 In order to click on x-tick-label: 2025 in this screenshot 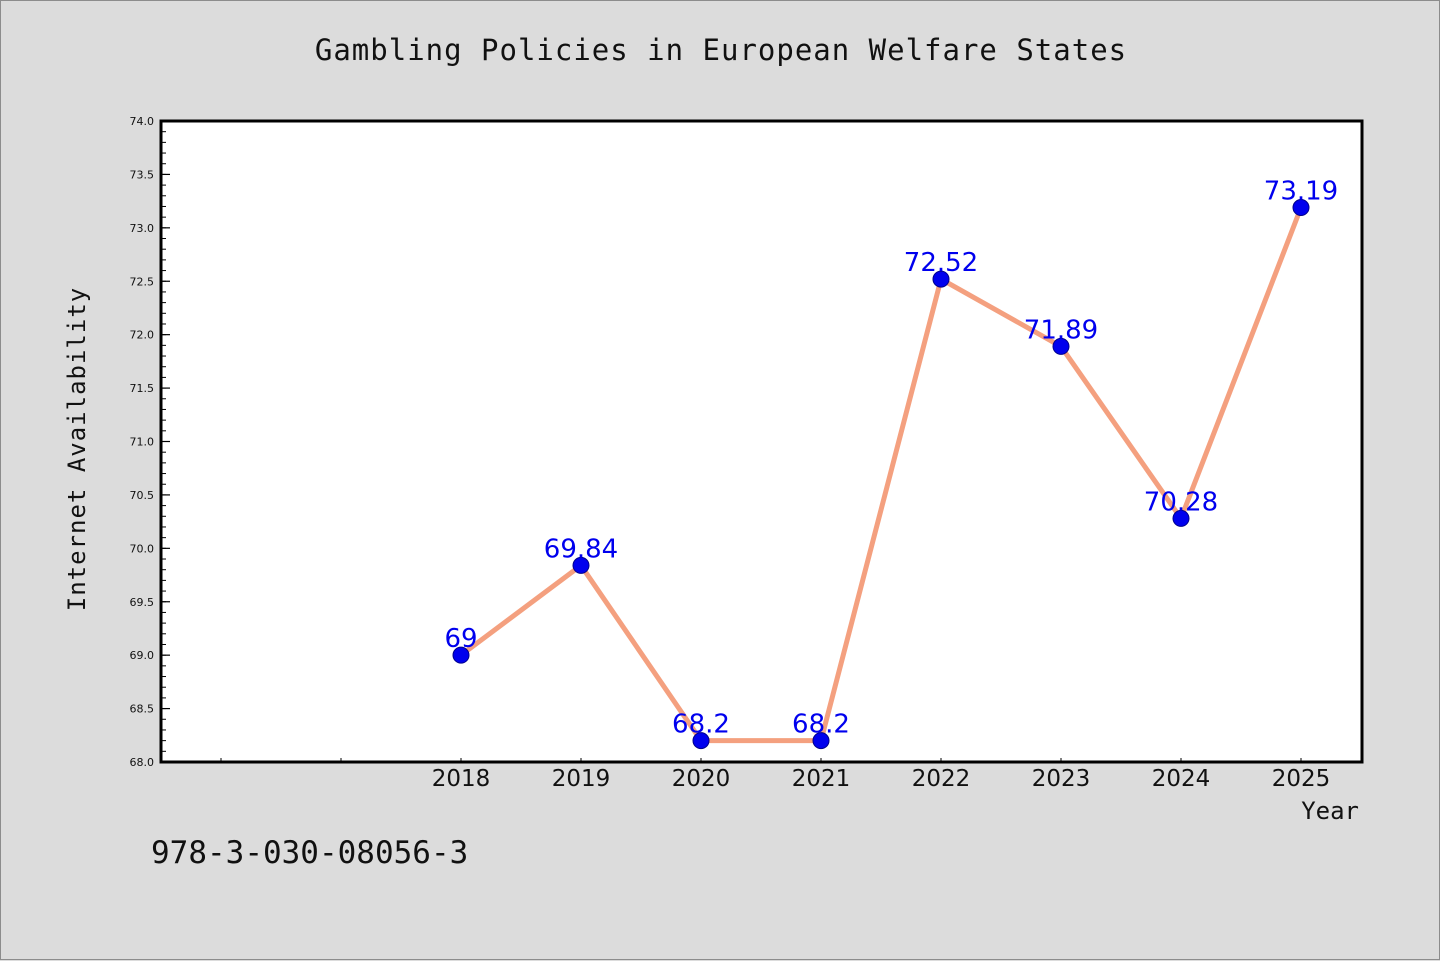, I will do `click(1301, 779)`.